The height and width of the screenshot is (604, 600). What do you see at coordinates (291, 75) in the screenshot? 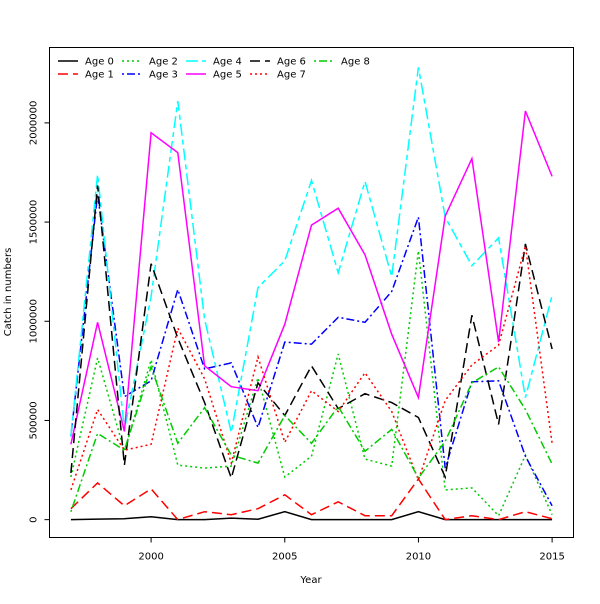
I see `legend-label-8: Age 7` at bounding box center [291, 75].